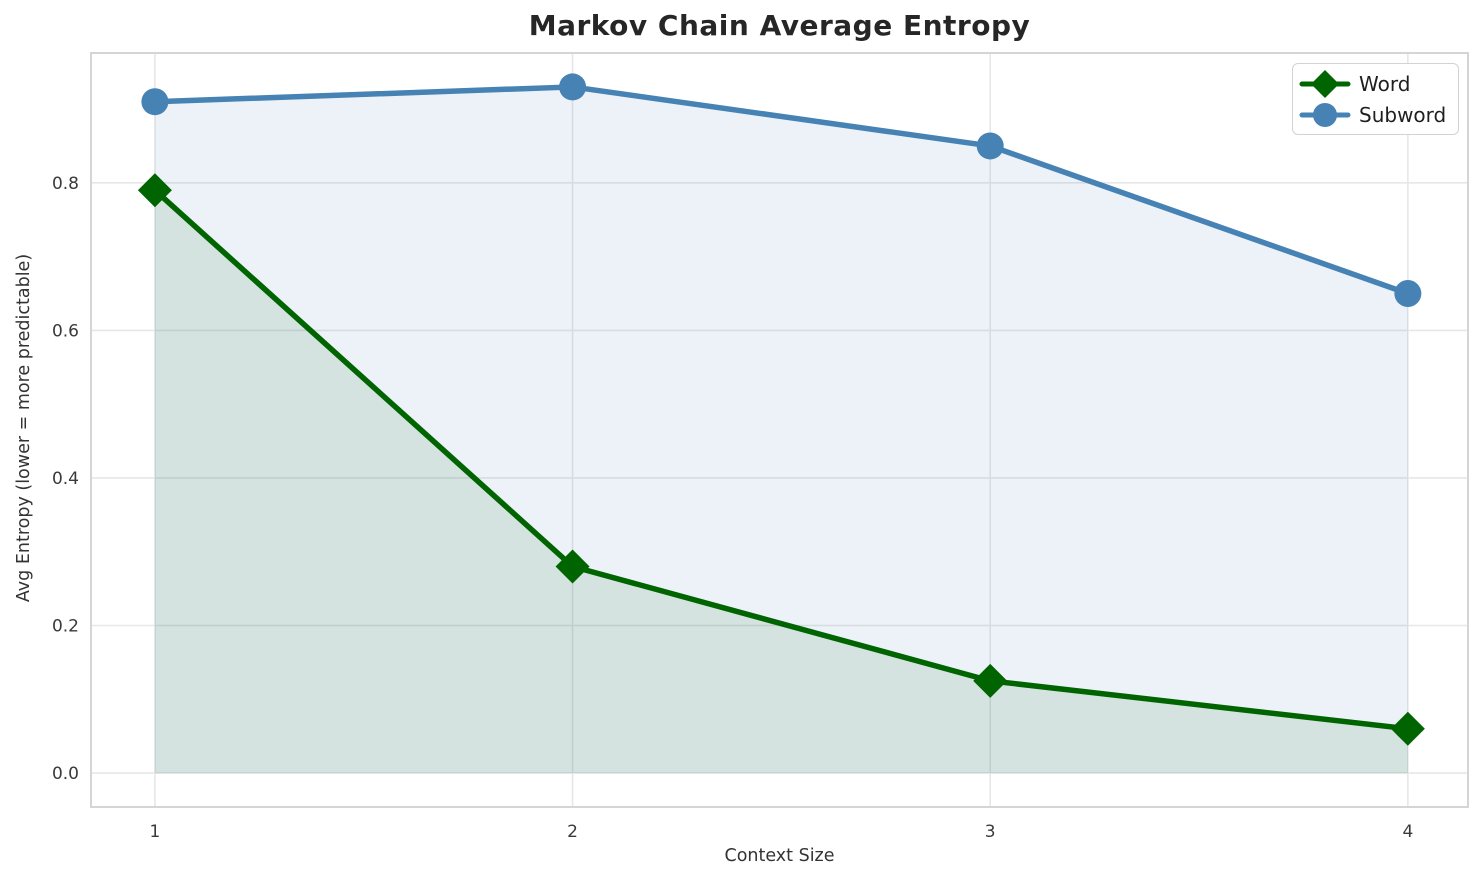  I want to click on x-axis-label: Context Size, so click(779, 856).